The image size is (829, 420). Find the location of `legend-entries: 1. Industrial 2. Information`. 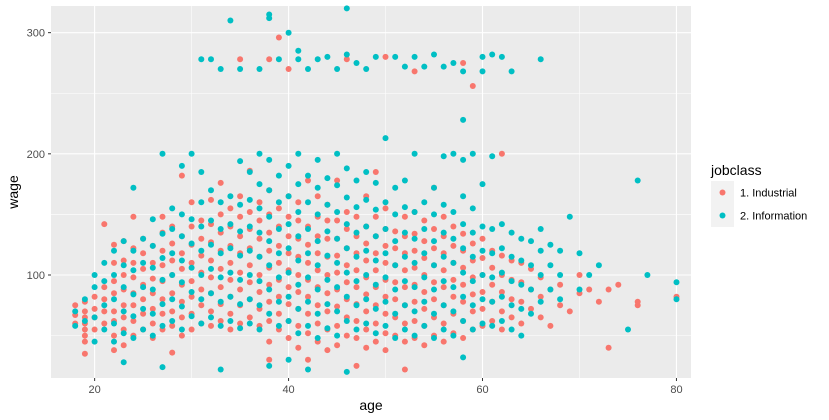

legend-entries: 1. Industrial 2. Information is located at coordinates (759, 204).